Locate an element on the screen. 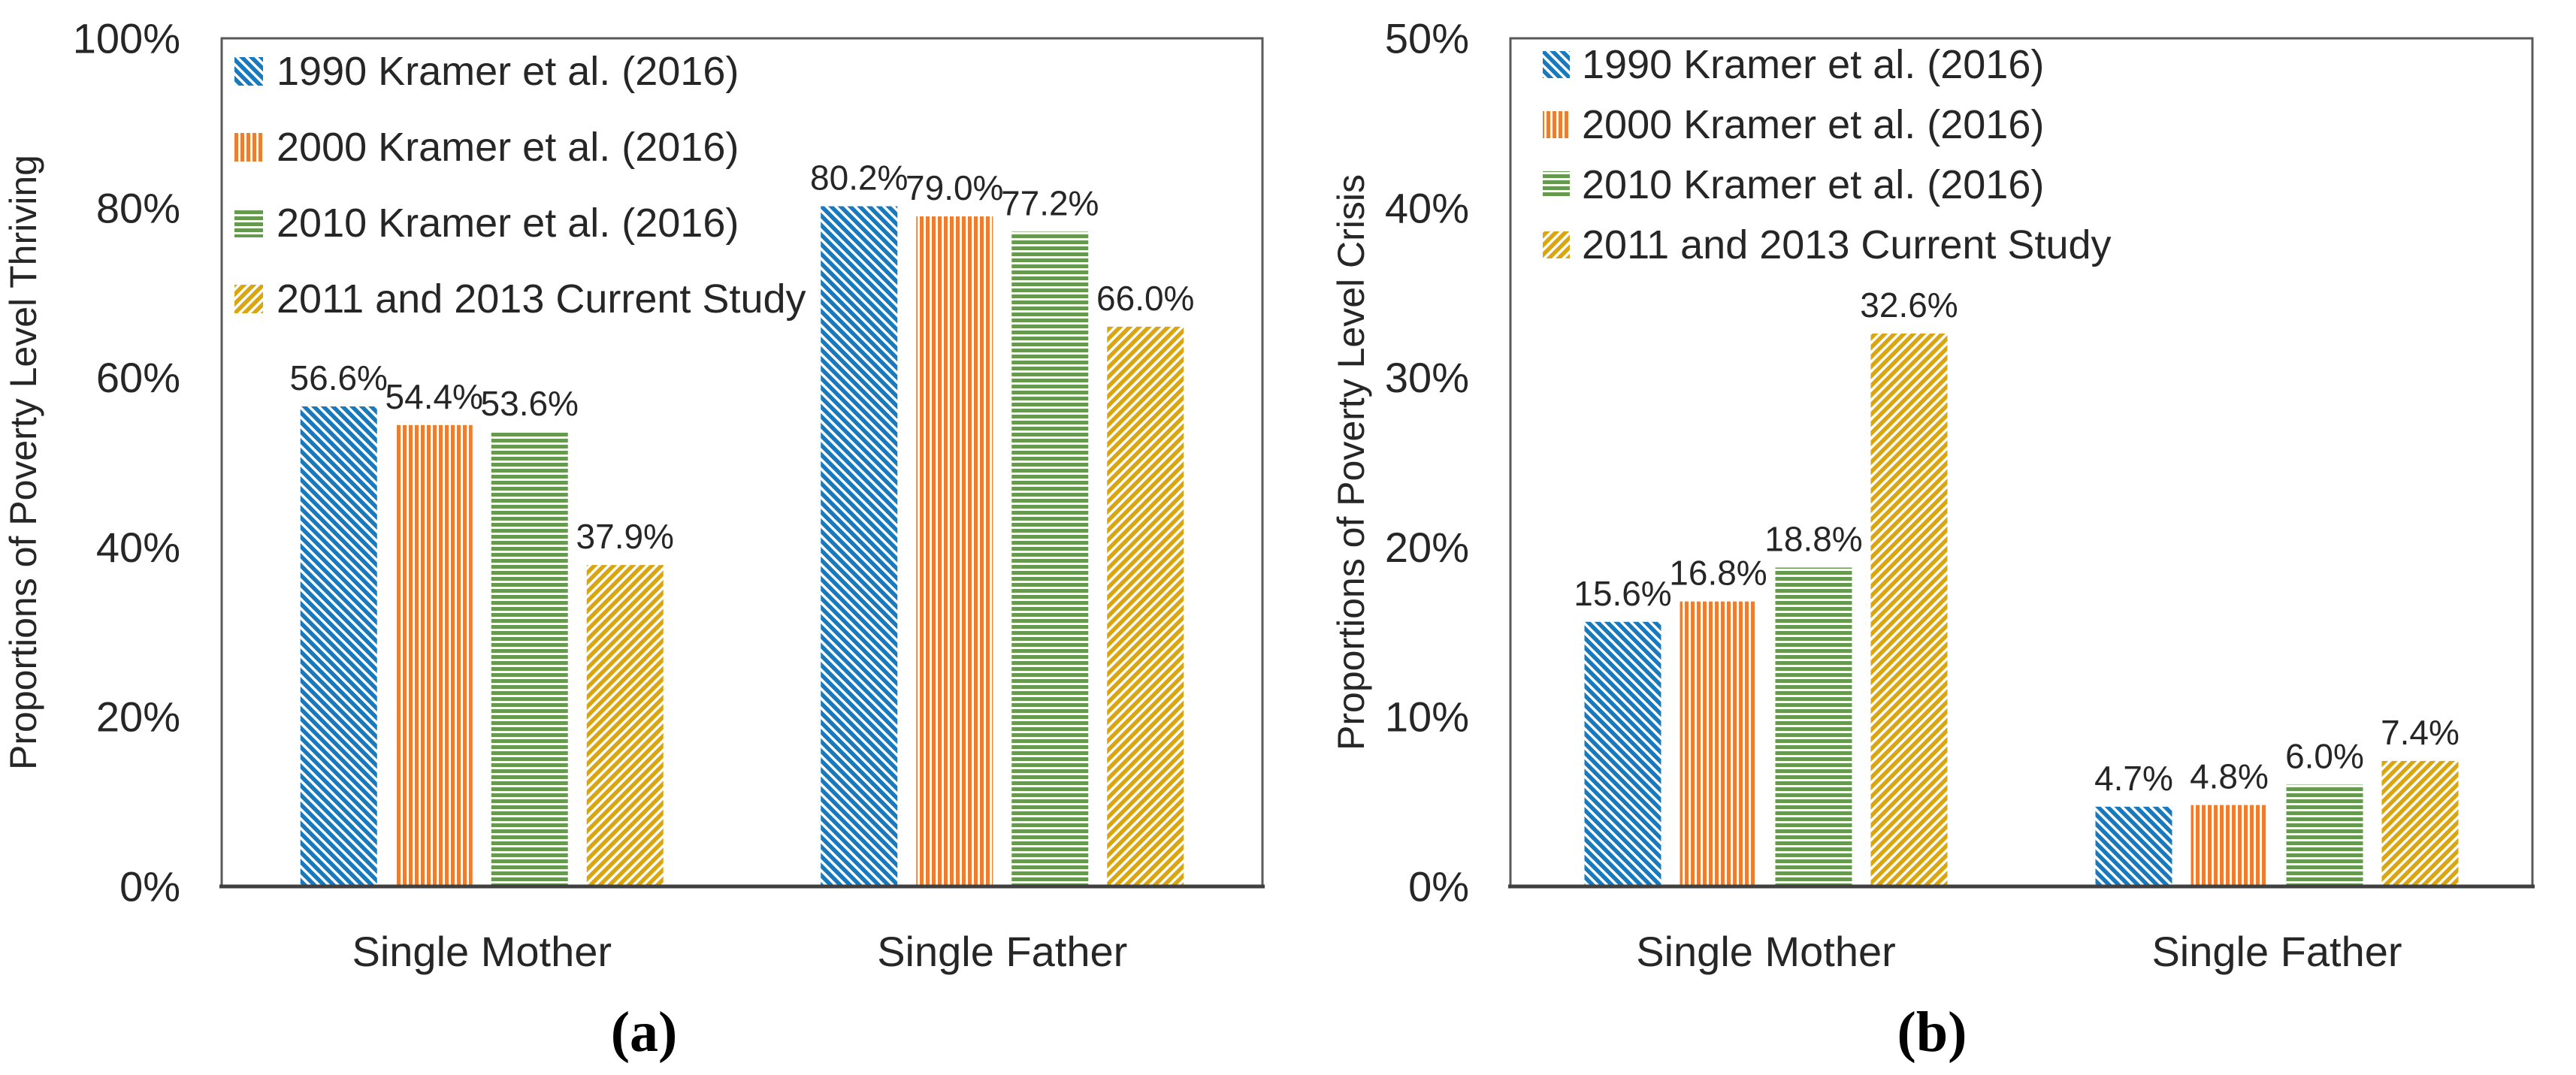 This screenshot has width=2576, height=1075. y-tick-label: 100% is located at coordinates (127, 38).